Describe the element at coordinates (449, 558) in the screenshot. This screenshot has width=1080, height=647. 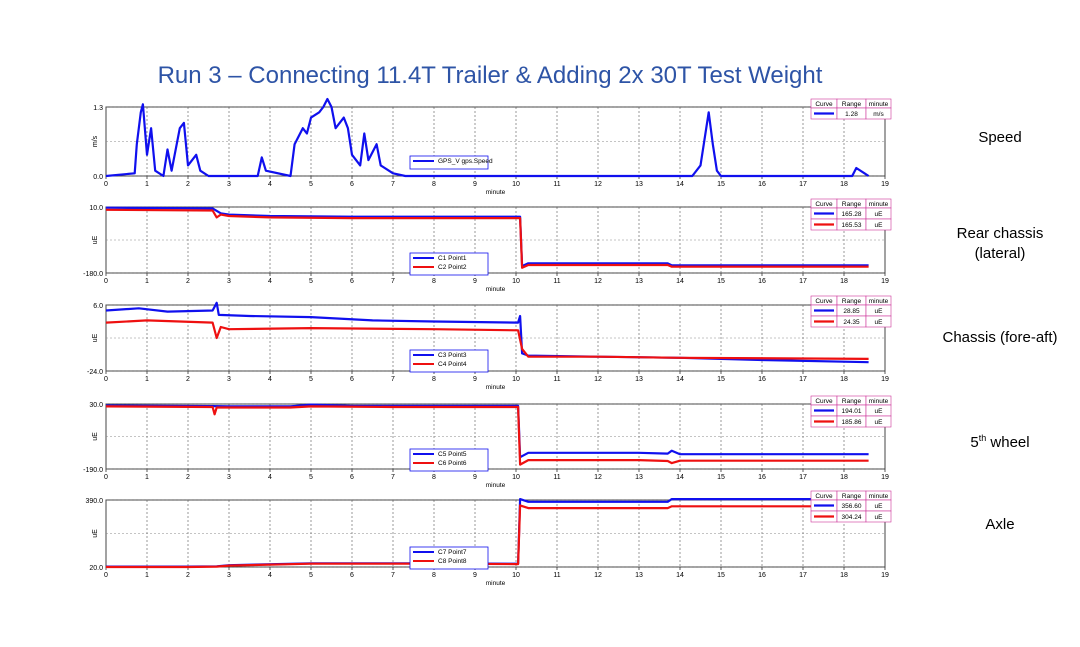
I see `legend: C7 Point7 C8 Point8` at that location.